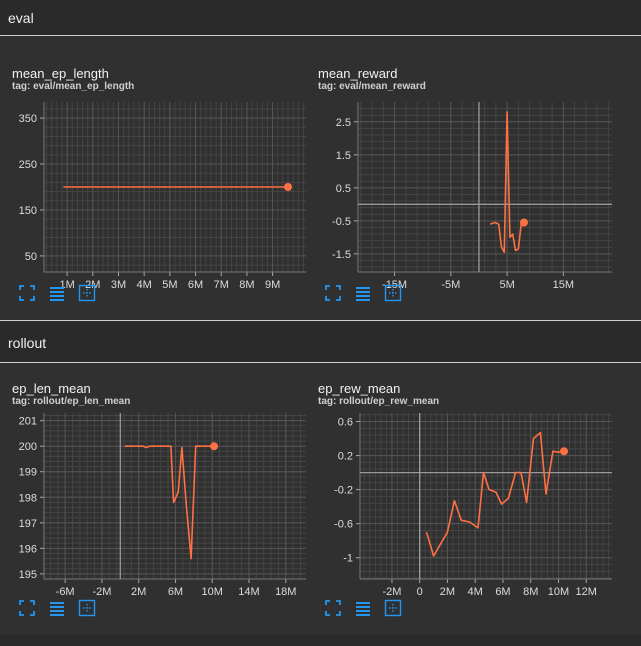 This screenshot has width=641, height=646. What do you see at coordinates (358, 73) in the screenshot?
I see `chart-title: mean_reward` at bounding box center [358, 73].